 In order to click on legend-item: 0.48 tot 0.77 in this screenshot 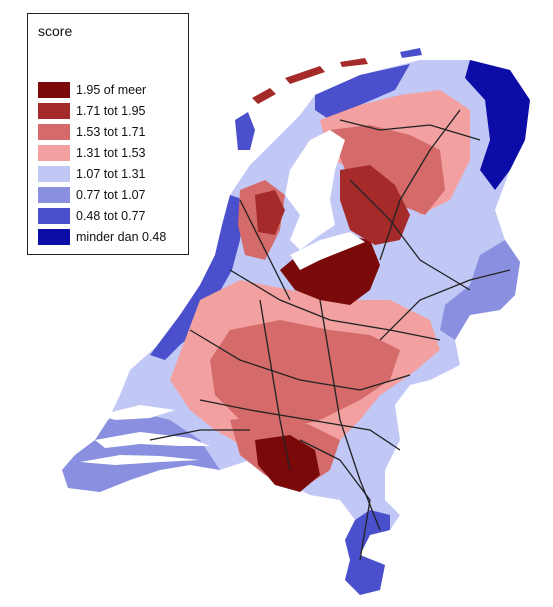, I will do `click(92, 215)`.